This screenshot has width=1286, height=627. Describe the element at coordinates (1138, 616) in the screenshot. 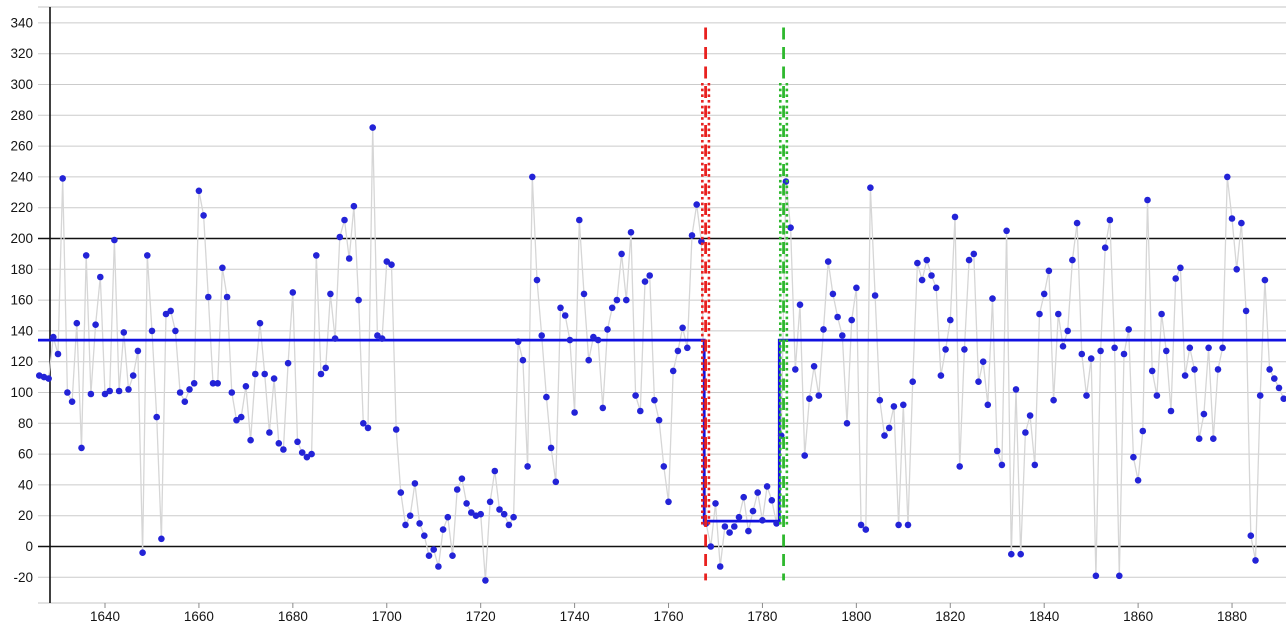

I see `x-tick-label-1860: 1860` at that location.